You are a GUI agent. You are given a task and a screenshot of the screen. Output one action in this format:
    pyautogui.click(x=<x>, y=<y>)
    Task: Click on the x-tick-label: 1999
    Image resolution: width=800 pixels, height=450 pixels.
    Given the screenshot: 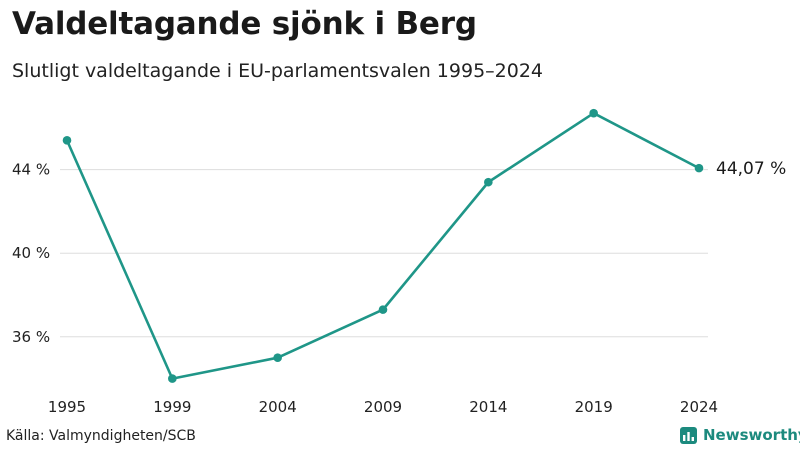 What is the action you would take?
    pyautogui.click(x=172, y=407)
    